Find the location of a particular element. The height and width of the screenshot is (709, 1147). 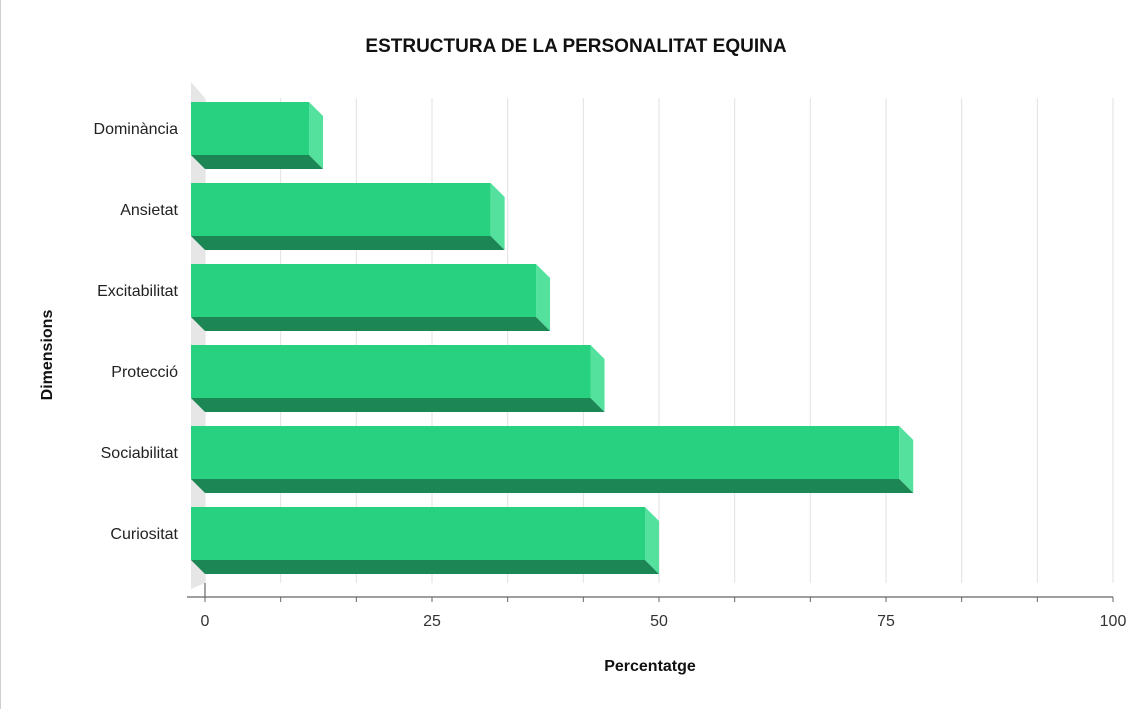

x-tick-label: 75 is located at coordinates (886, 621).